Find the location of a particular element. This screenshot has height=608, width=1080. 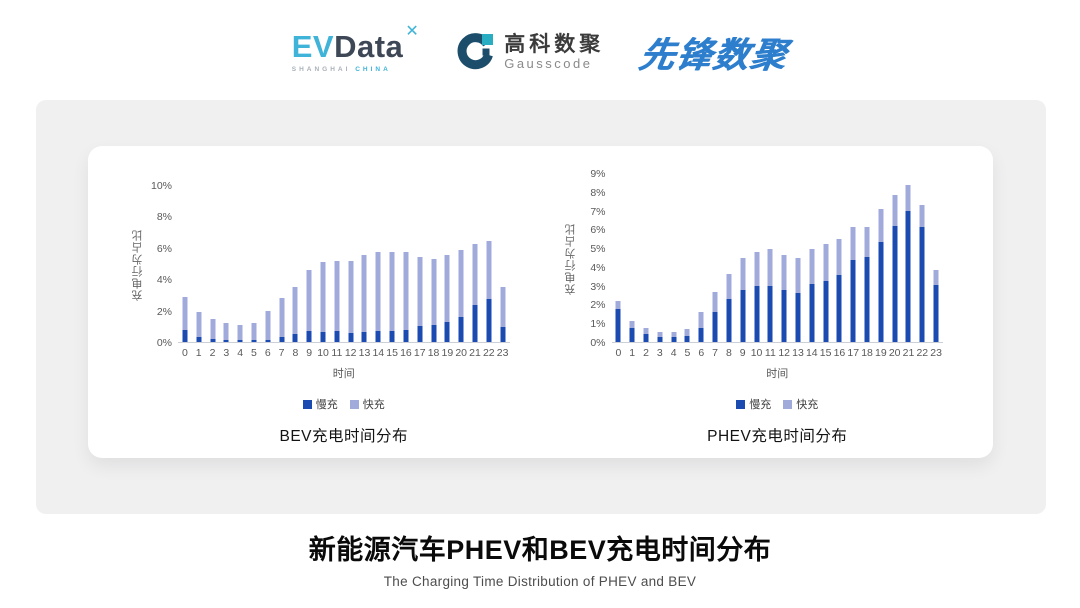

x-tick-label: 0 is located at coordinates (618, 353).